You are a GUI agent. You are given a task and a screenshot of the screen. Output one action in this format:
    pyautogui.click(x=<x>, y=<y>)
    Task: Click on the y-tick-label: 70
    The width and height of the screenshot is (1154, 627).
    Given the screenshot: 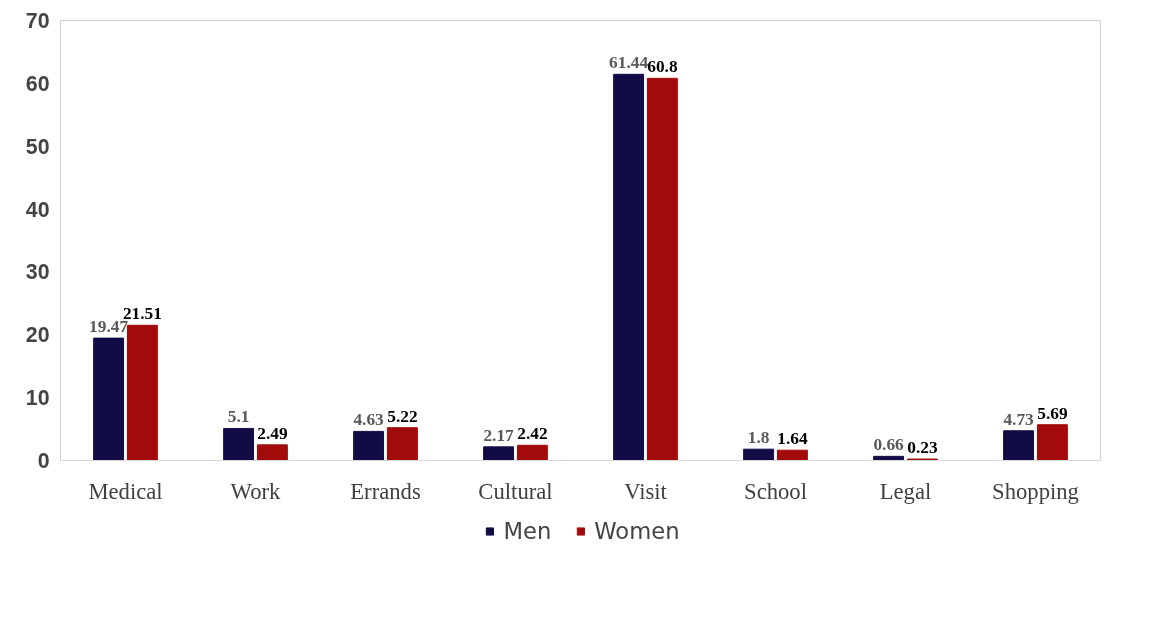 What is the action you would take?
    pyautogui.click(x=37, y=21)
    